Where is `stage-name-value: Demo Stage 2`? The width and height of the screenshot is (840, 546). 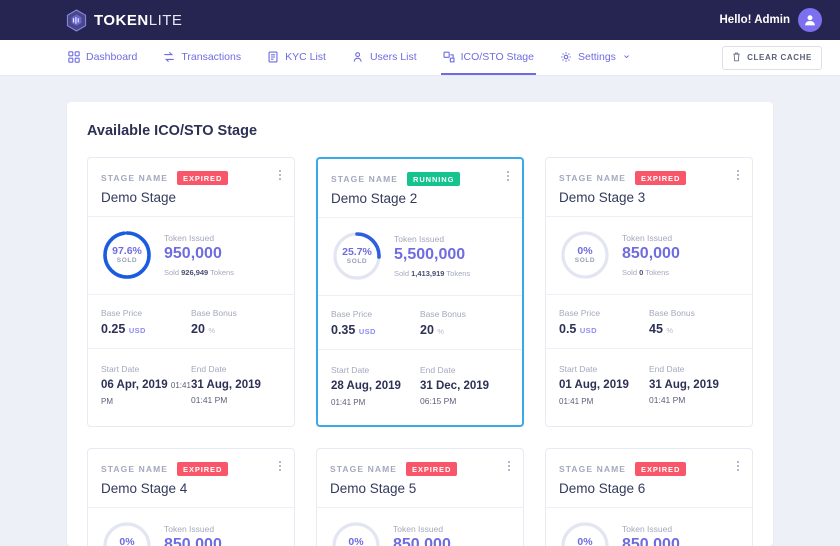 stage-name-value: Demo Stage 2 is located at coordinates (374, 198).